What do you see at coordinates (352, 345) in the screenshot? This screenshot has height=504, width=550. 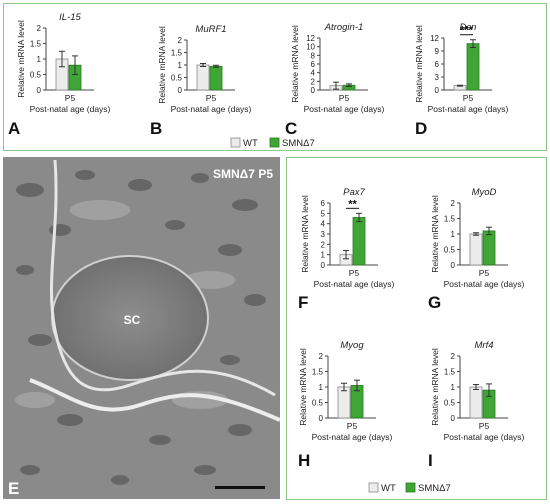 I see `chart-title: Myog` at bounding box center [352, 345].